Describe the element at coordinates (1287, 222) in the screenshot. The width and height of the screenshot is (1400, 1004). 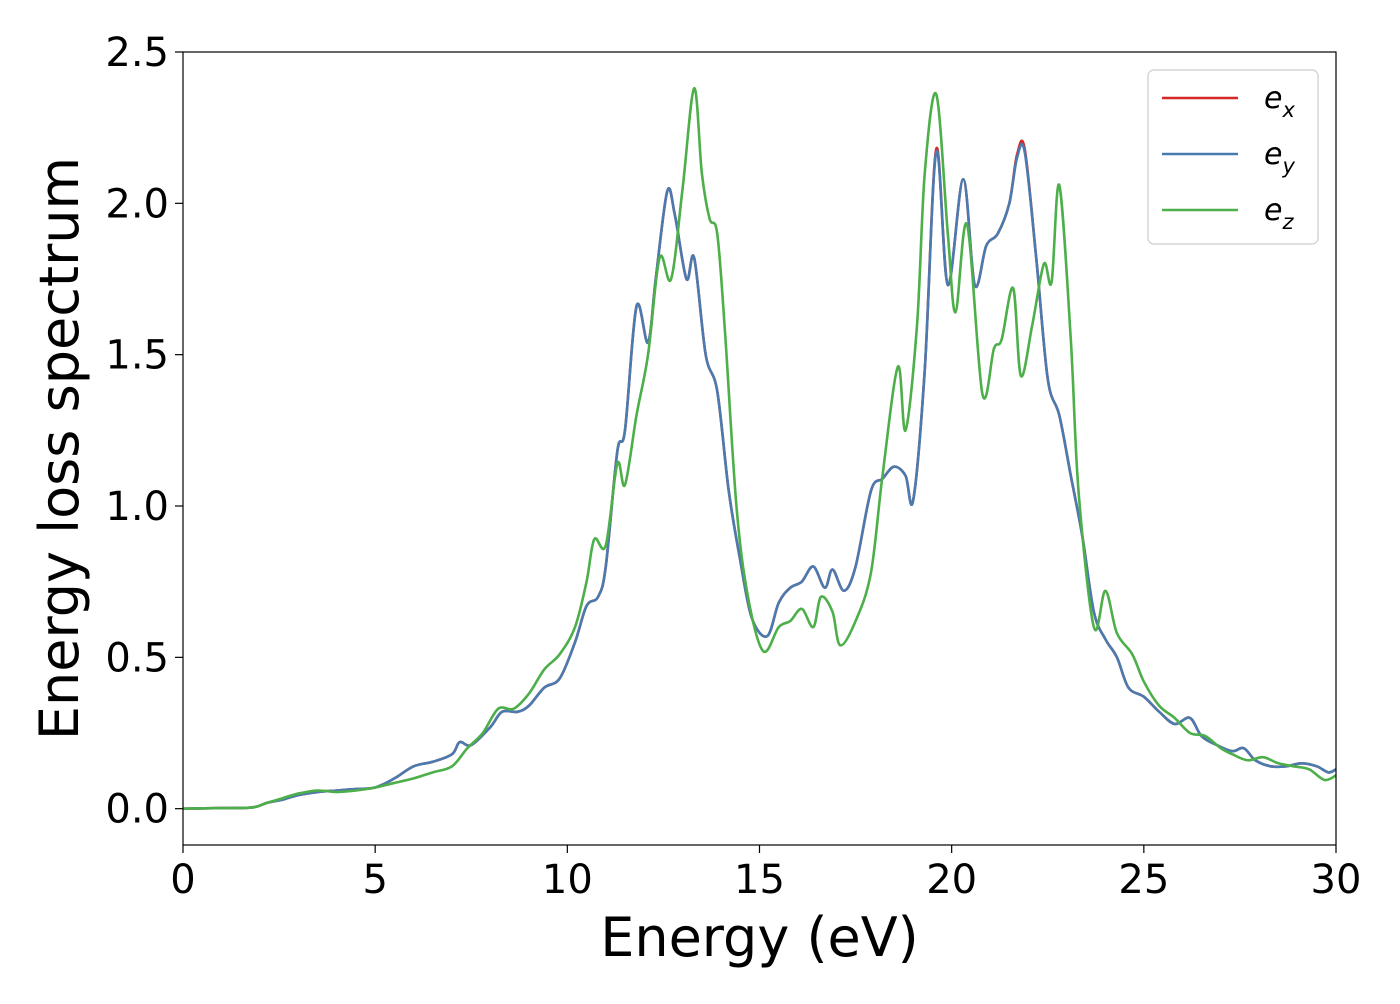
I see `legend-label-subscript: z` at that location.